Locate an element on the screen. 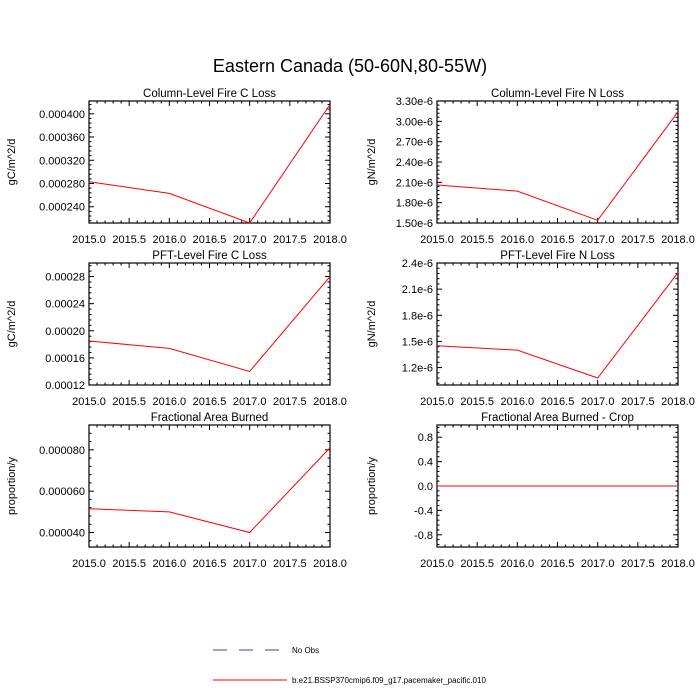 This screenshot has width=700, height=700. y-tick-label: -0.8 is located at coordinates (423, 536).